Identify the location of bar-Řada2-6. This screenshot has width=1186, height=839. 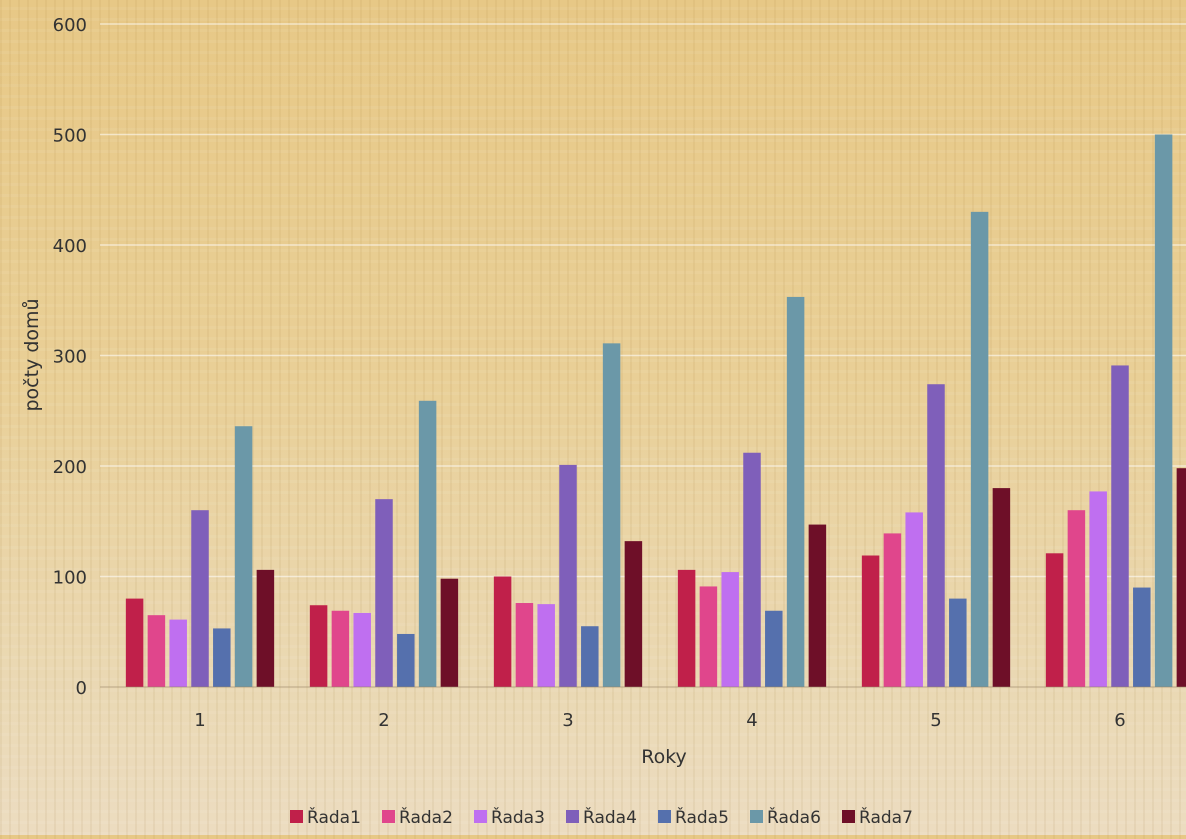
(1076, 598).